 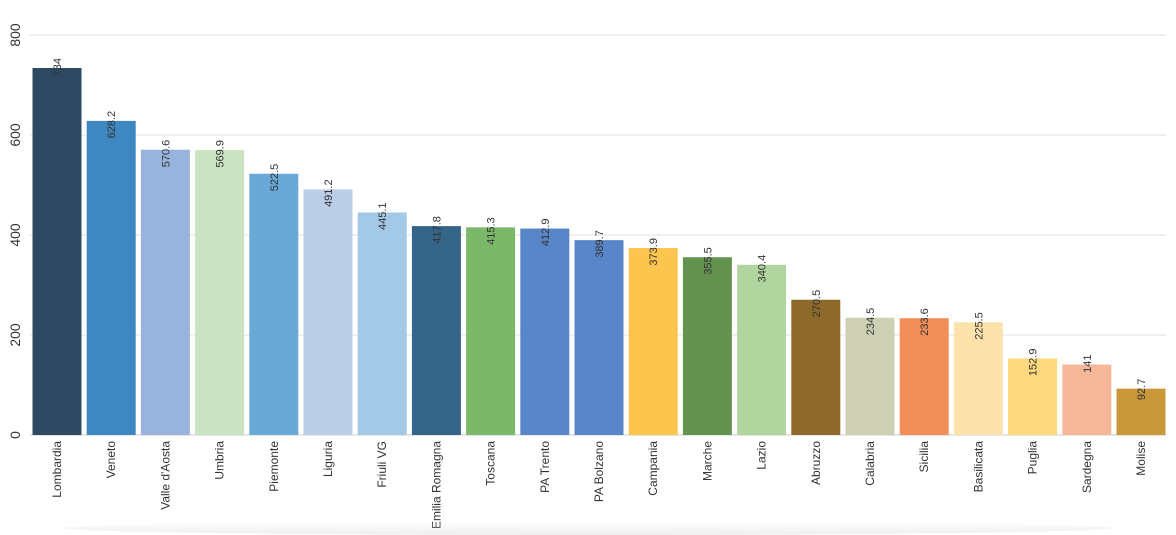 I want to click on data-label: 234.5, so click(x=871, y=322).